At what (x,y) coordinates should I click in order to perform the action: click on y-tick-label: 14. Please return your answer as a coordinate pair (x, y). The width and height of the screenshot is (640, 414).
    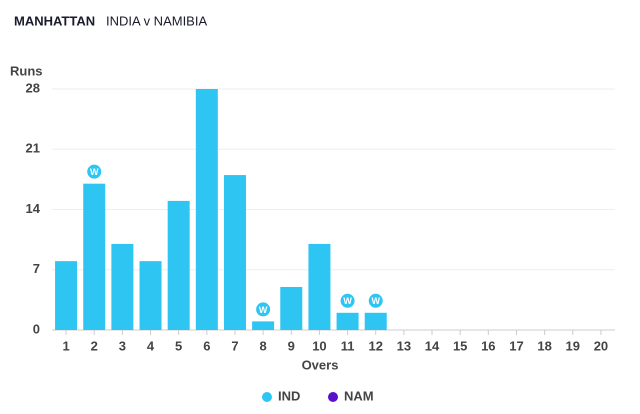
    Looking at the image, I should click on (33, 208).